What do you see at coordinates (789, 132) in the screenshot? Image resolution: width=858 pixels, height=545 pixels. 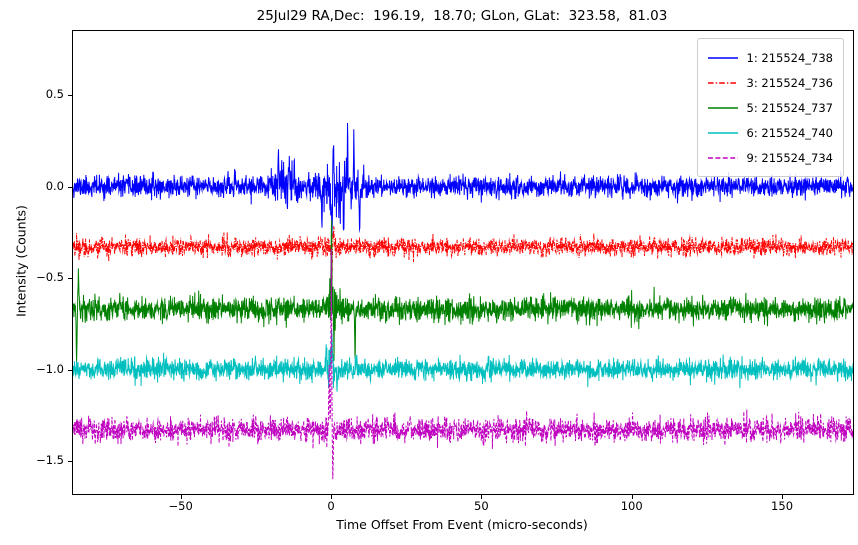 I see `legend-label: 6: 215524_740` at bounding box center [789, 132].